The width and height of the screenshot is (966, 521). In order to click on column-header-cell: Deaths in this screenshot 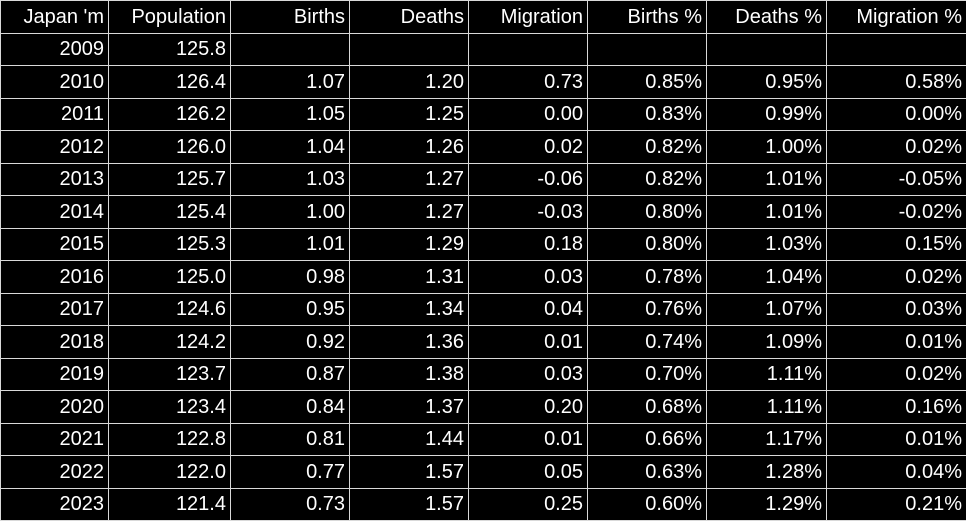, I will do `click(409, 17)`.